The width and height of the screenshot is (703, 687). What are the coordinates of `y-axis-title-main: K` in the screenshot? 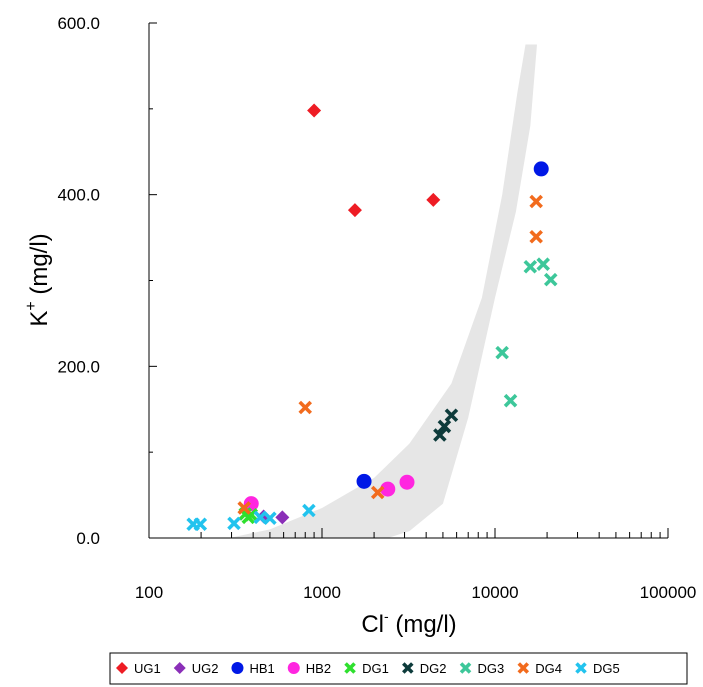 It's located at (39, 319).